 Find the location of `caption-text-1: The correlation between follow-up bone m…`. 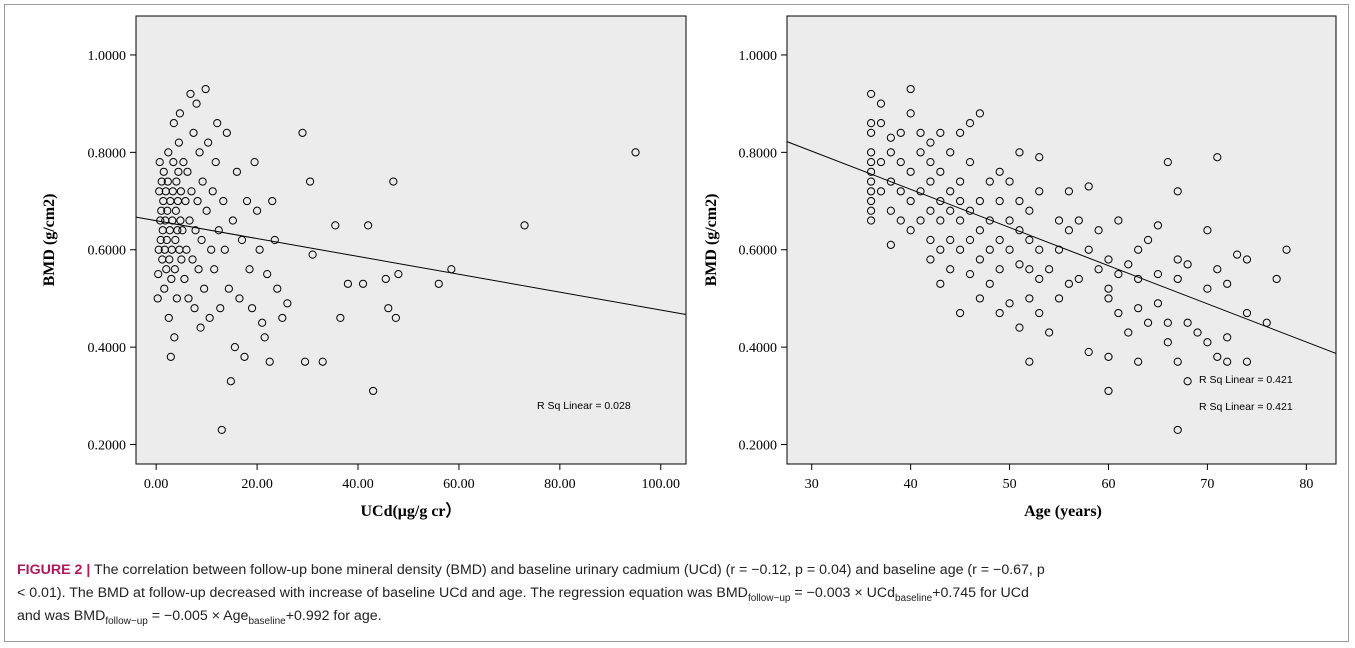

caption-text-1: The correlation between follow-up bone m… is located at coordinates (569, 570).